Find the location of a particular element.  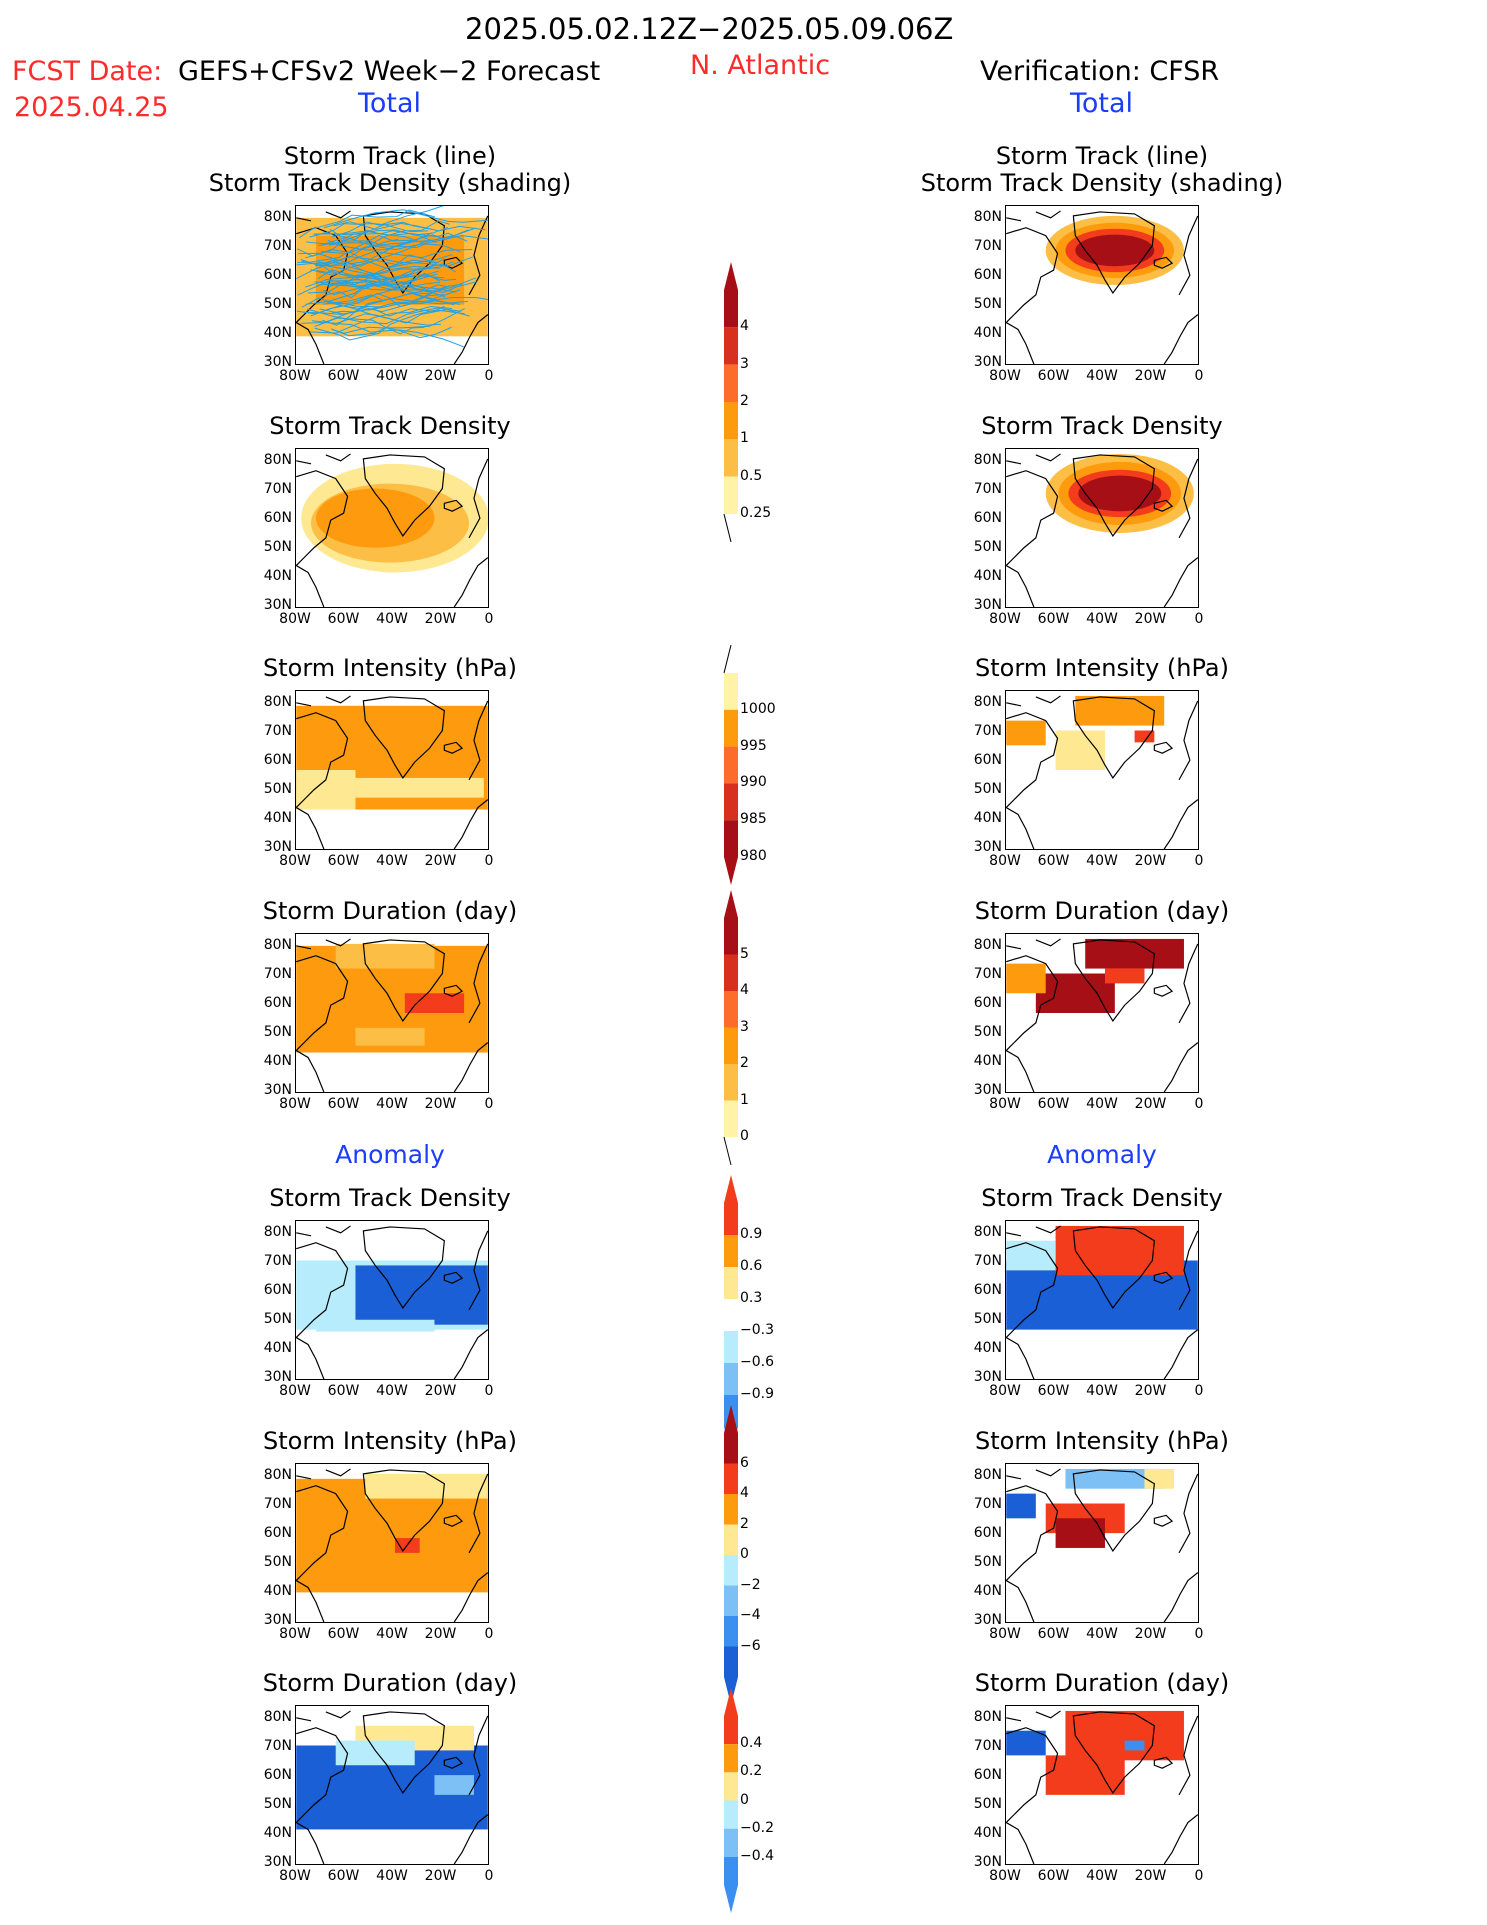

colorbar-anom_intensity: 6 4 2 0 −2 −4 −6 is located at coordinates (745, 1555).